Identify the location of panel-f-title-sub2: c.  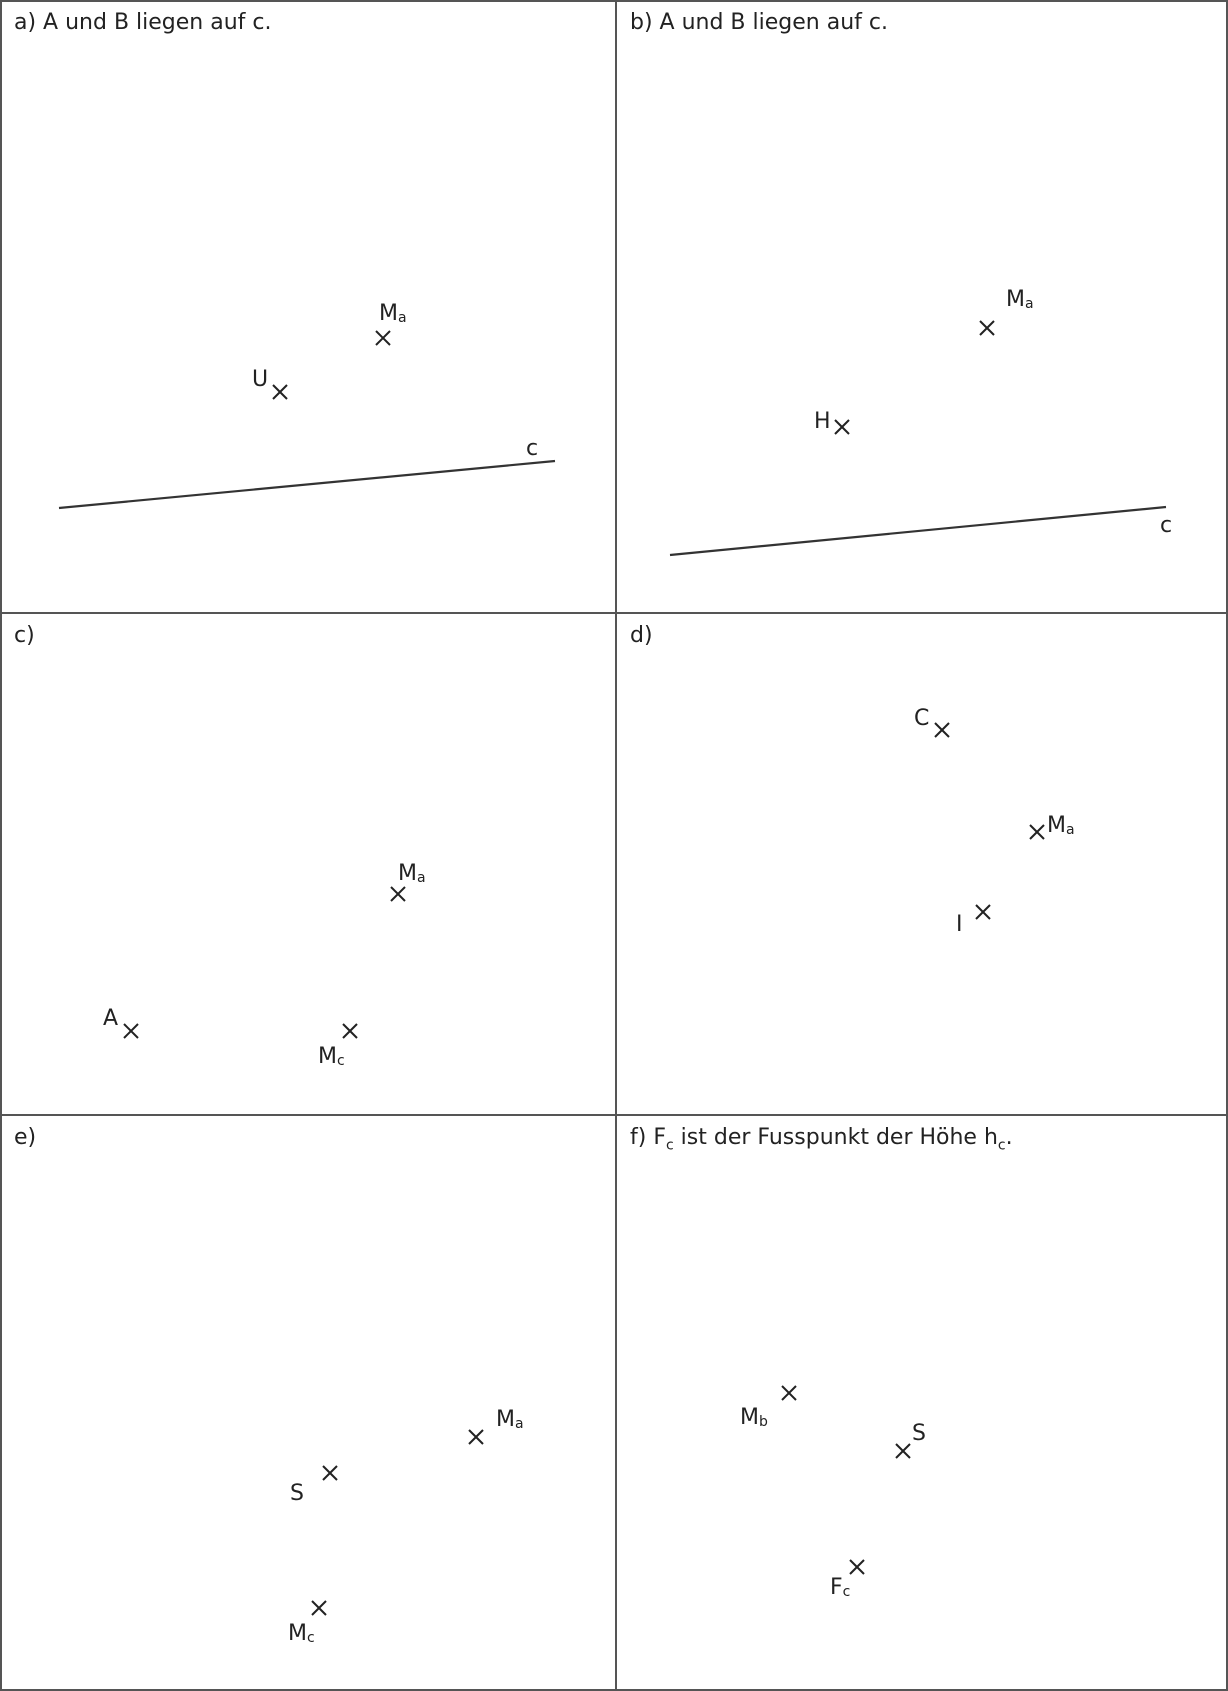
(1001, 1145).